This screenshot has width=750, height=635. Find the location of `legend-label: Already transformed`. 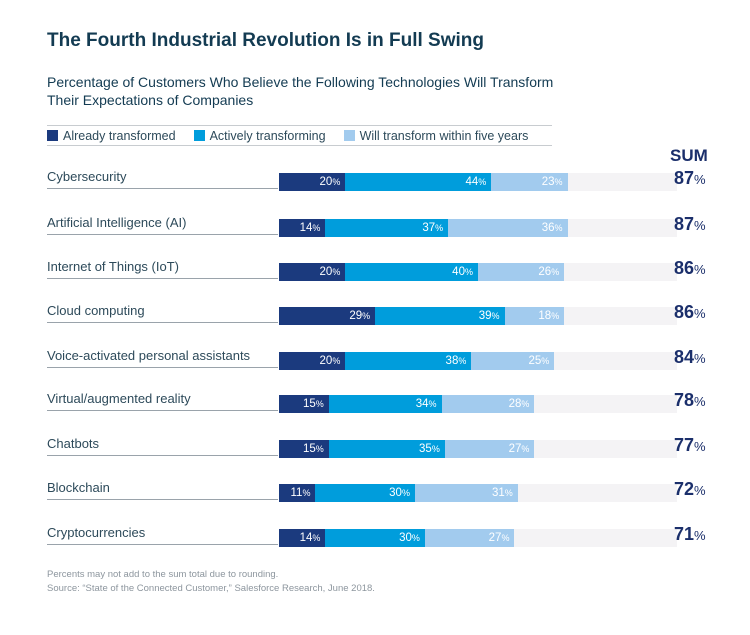

legend-label: Already transformed is located at coordinates (119, 135).